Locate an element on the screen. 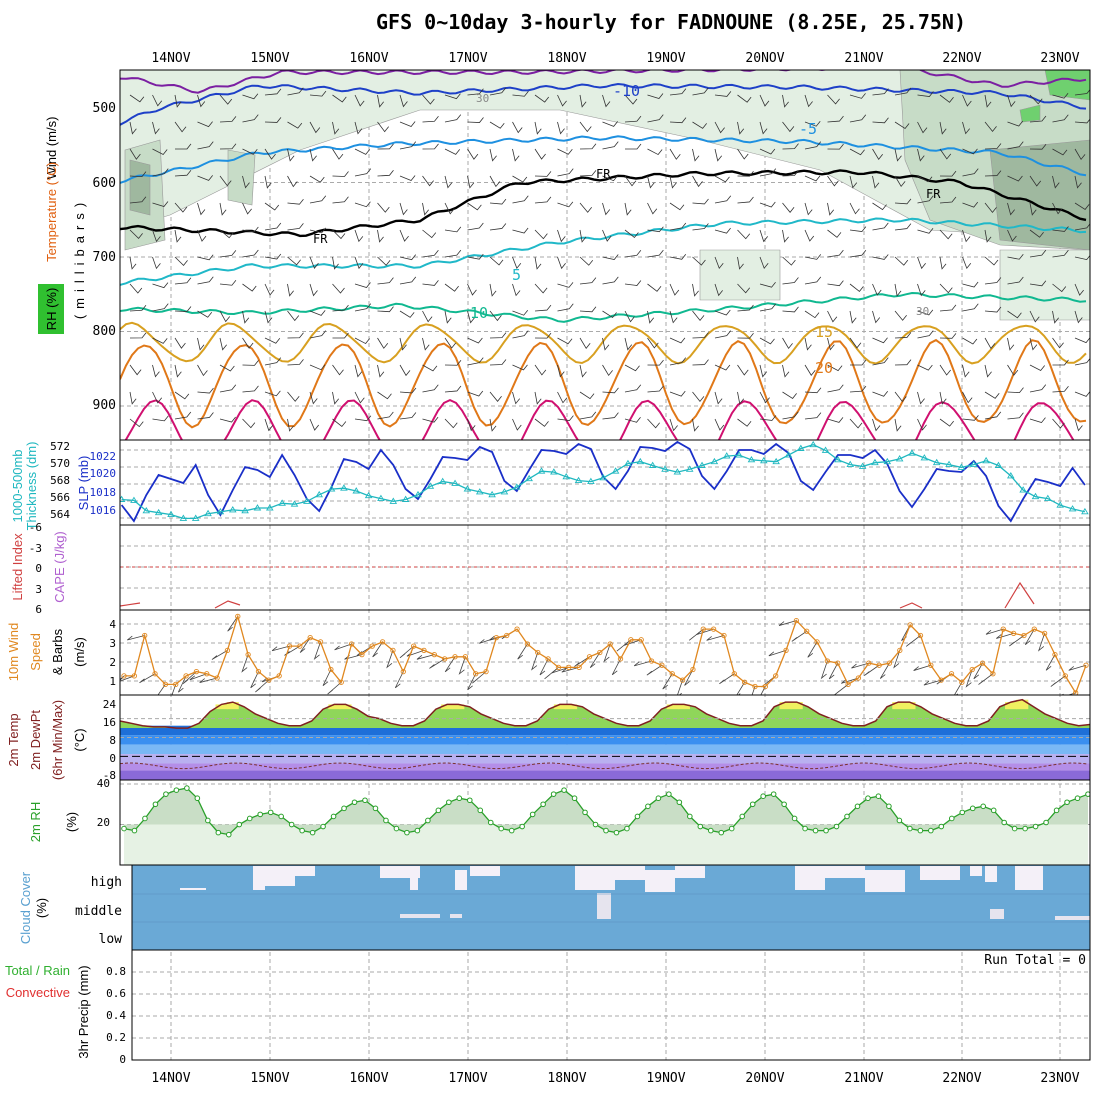 This screenshot has height=1100, width=1100. day-label-top: 14NOV is located at coordinates (170, 58).